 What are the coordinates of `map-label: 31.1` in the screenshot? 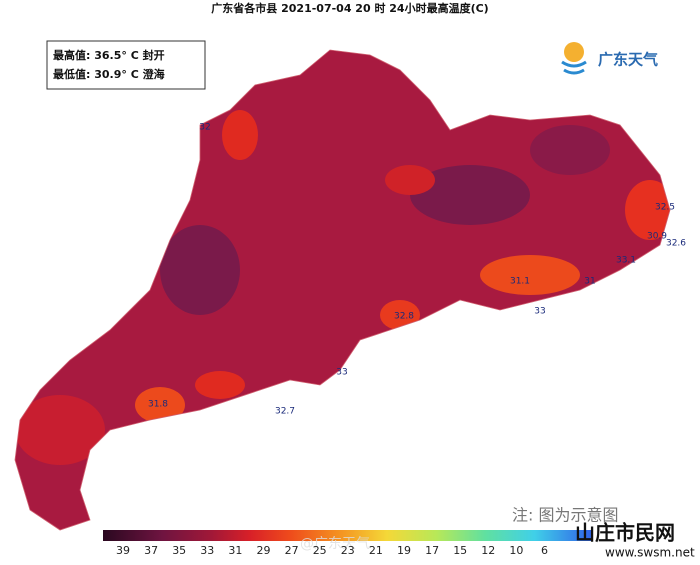 It's located at (520, 282).